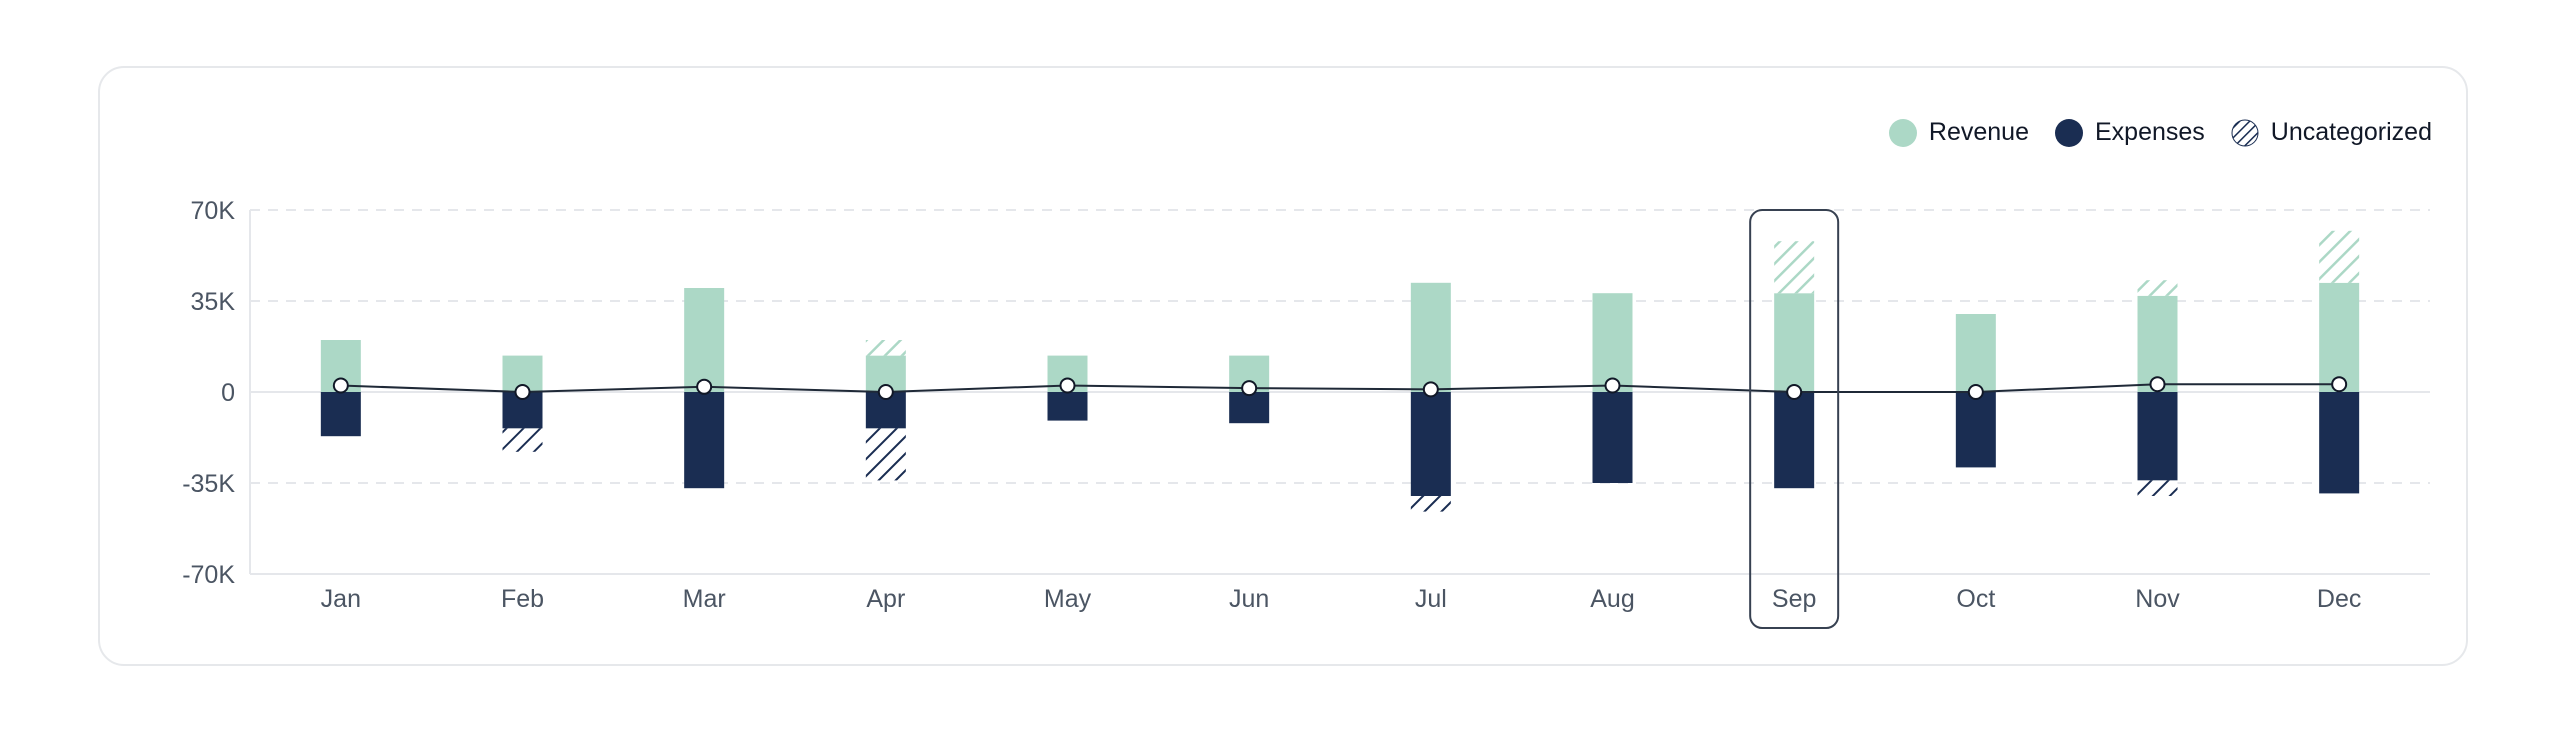  What do you see at coordinates (1431, 599) in the screenshot?
I see `x-tick-label: Jul` at bounding box center [1431, 599].